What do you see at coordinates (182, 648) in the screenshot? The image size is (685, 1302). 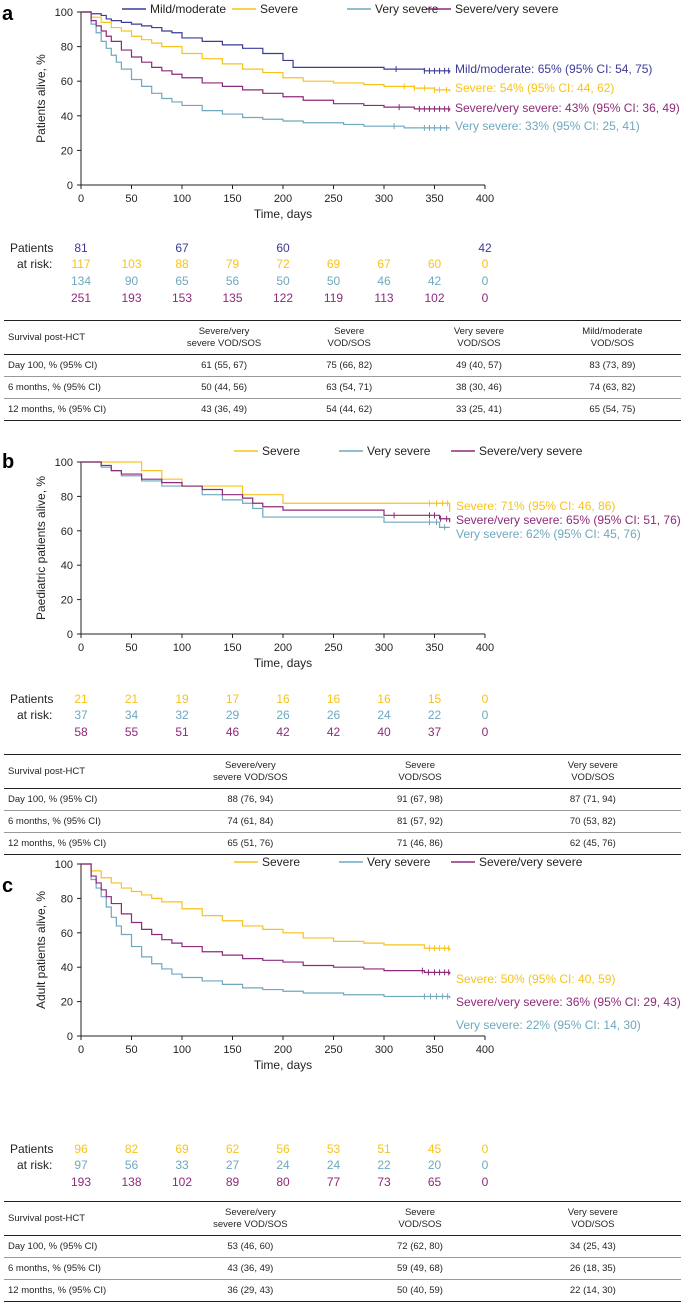 I see `x-tick-label: 100` at bounding box center [182, 648].